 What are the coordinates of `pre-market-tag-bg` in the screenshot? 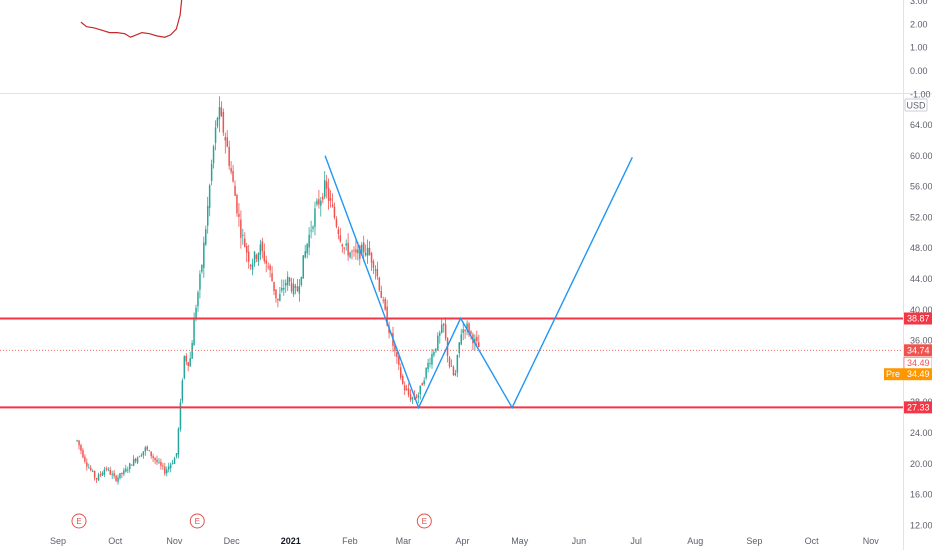 It's located at (894, 374).